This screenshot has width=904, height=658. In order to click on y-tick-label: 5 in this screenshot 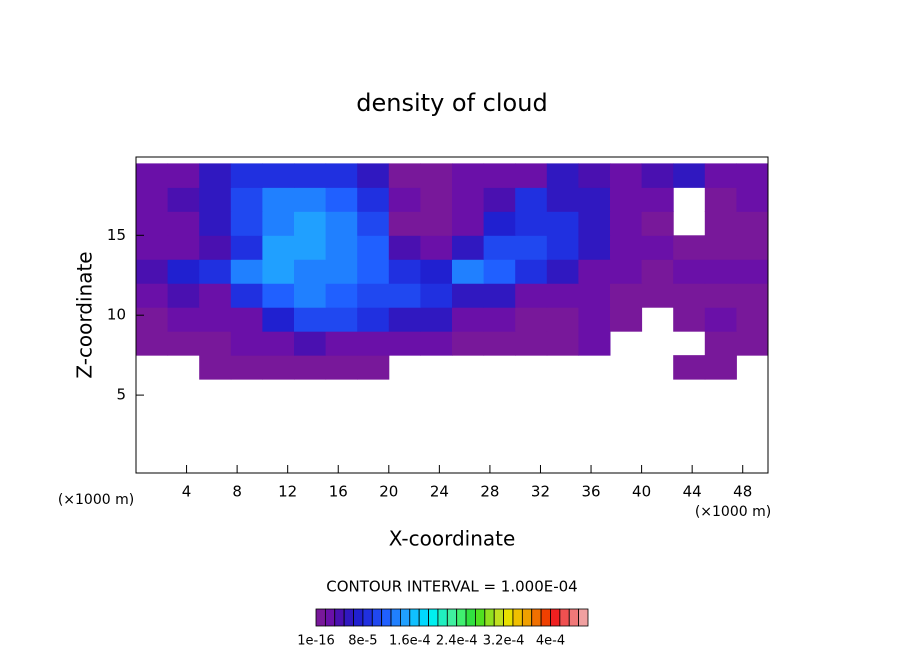, I will do `click(121, 395)`.